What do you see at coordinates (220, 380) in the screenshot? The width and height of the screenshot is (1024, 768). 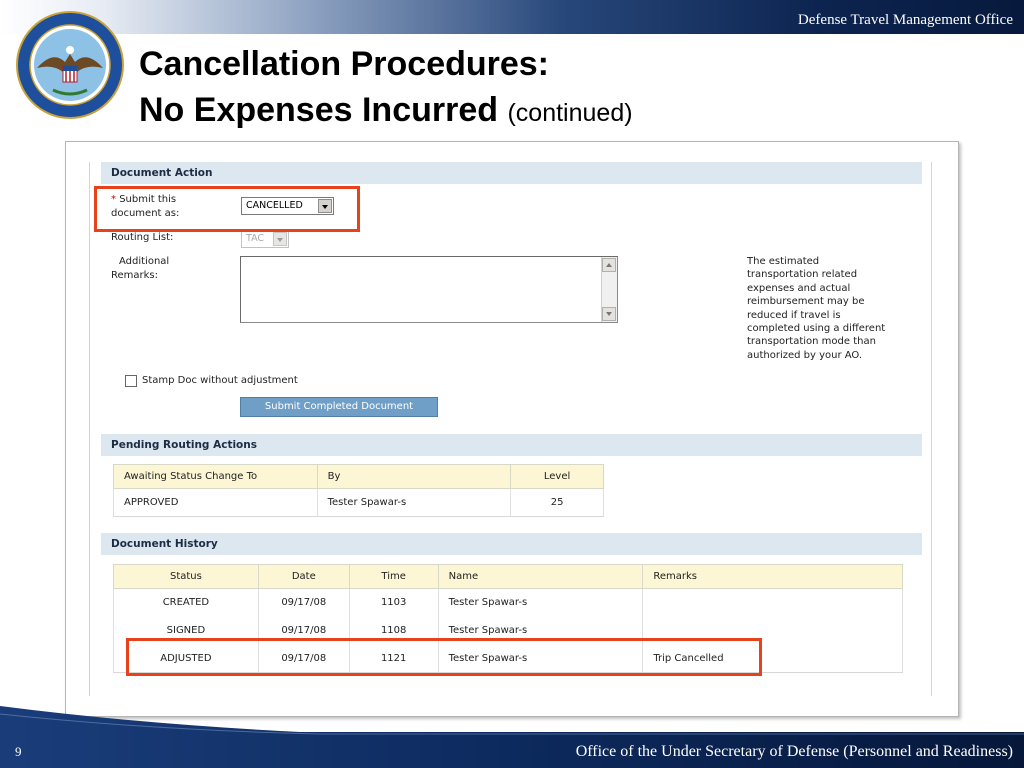 I see `stamp-doc-label: Stamp Doc without adjustment` at bounding box center [220, 380].